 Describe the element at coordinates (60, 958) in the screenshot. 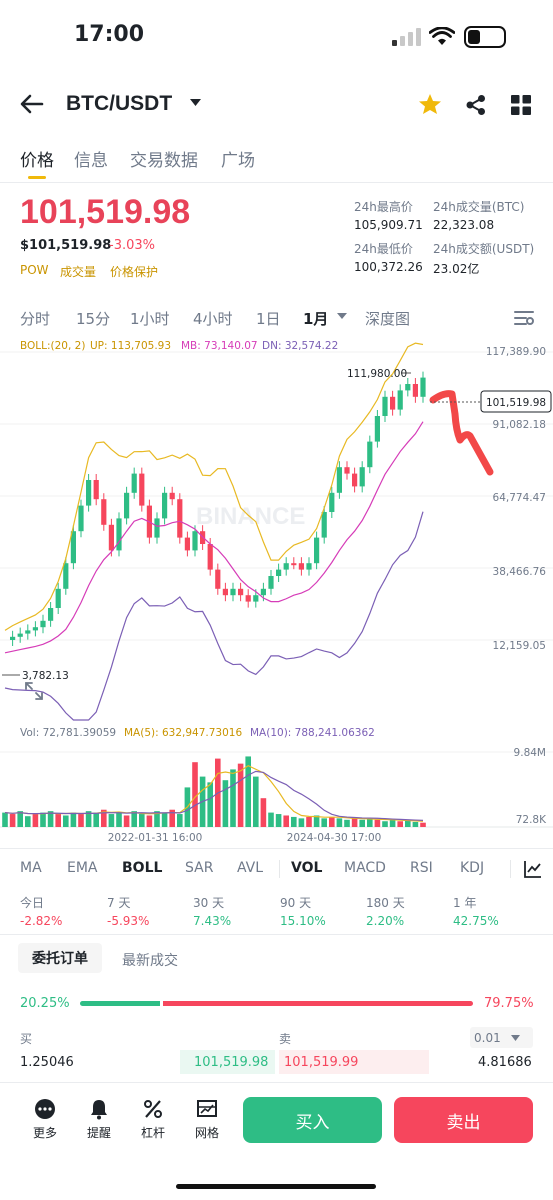

I see `tab-order-book: 委托订单` at that location.